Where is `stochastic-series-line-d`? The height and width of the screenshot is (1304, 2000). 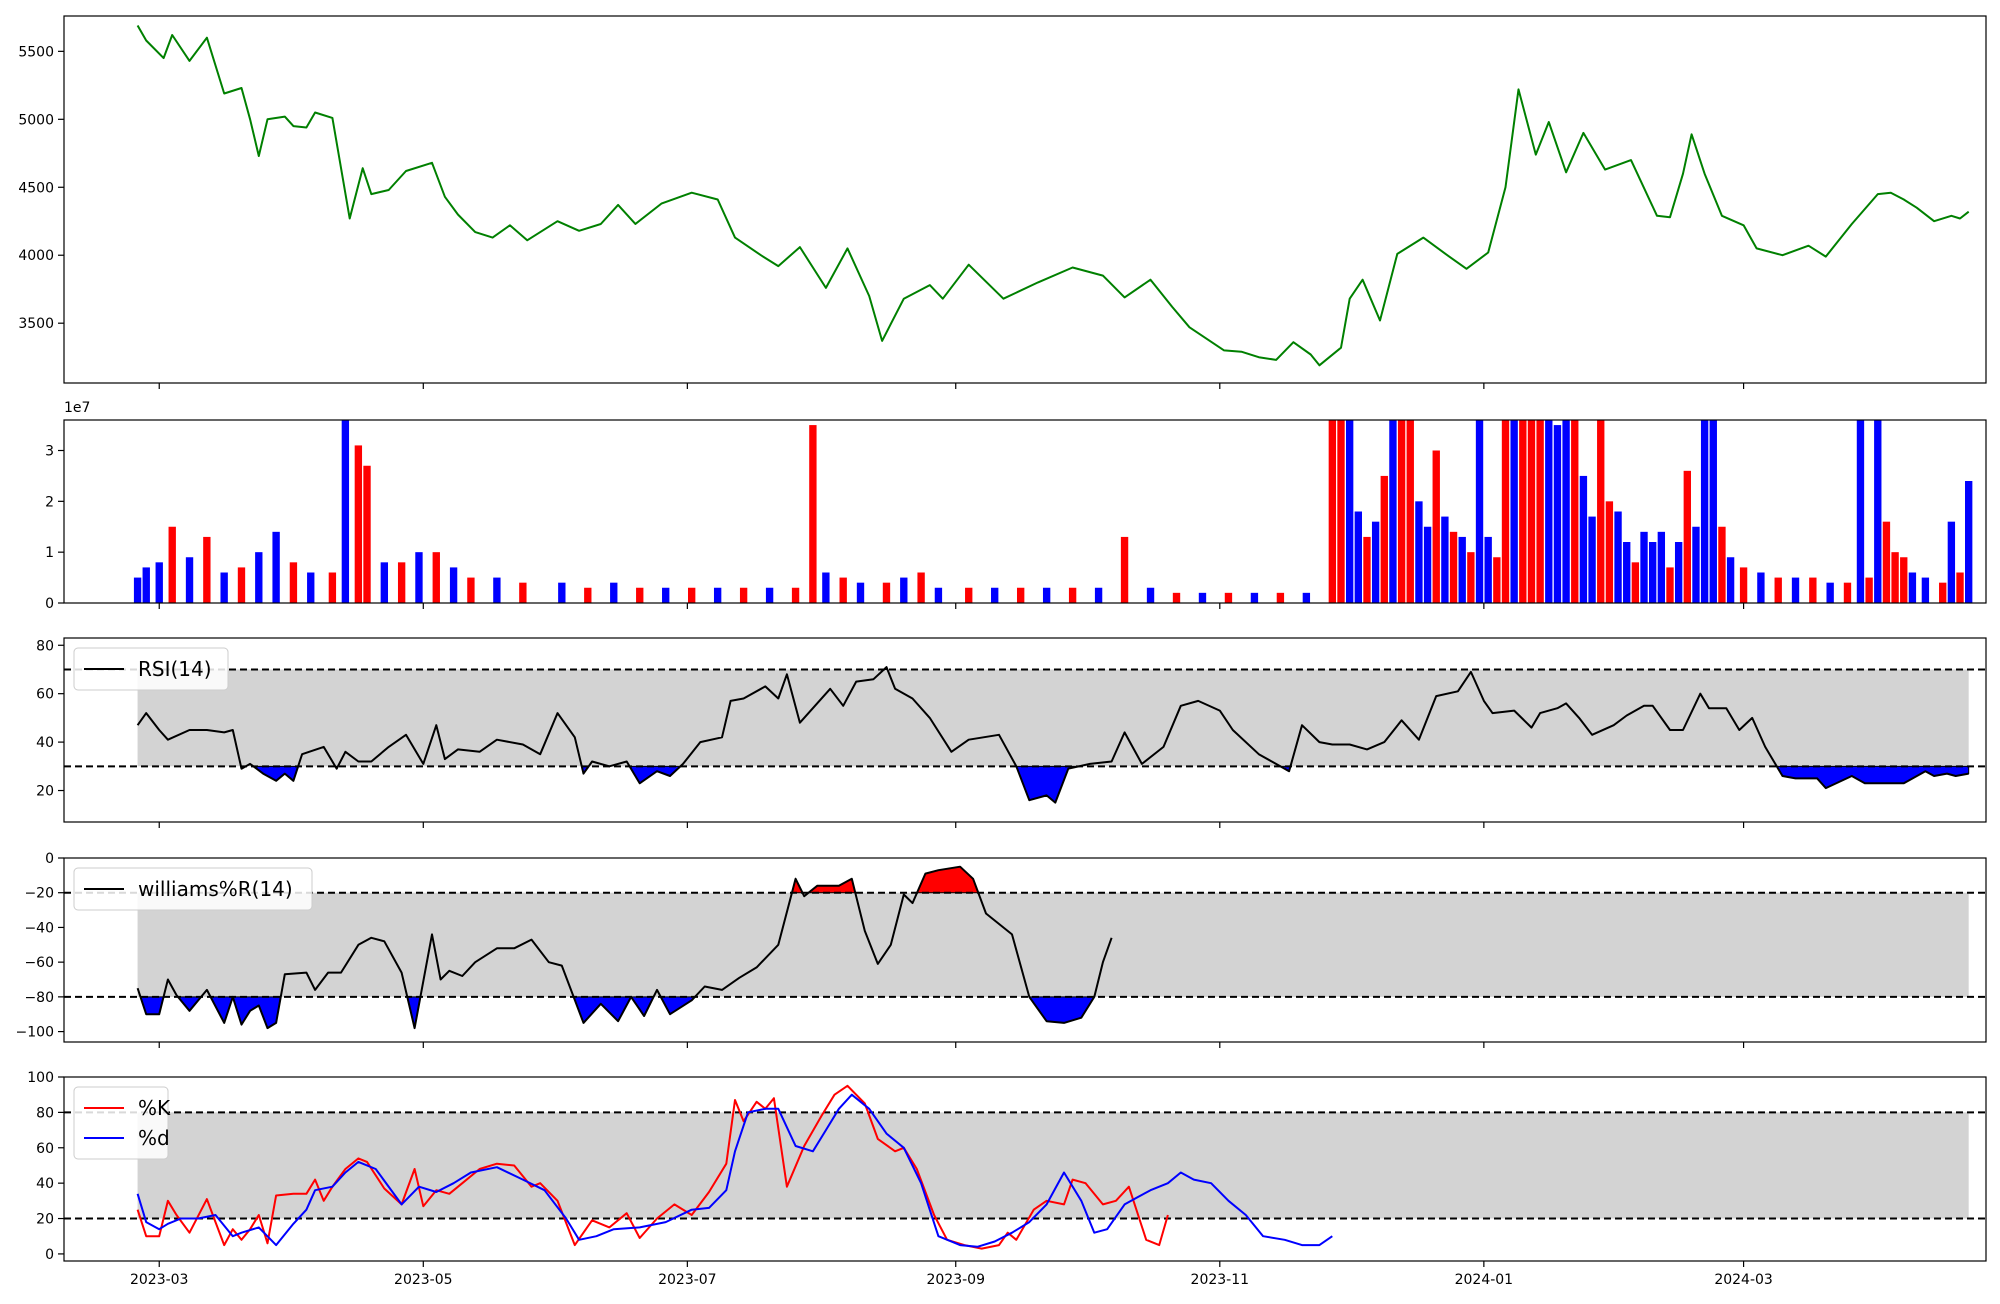
stochastic-series-line-d is located at coordinates (734, 1170).